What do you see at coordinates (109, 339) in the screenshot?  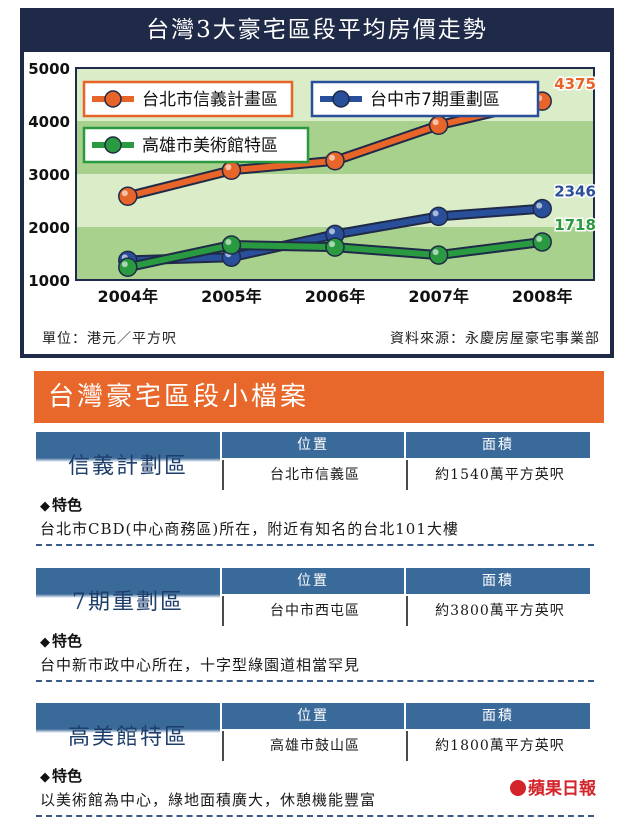 I see `unit-note: 單位：港元／平方呎` at bounding box center [109, 339].